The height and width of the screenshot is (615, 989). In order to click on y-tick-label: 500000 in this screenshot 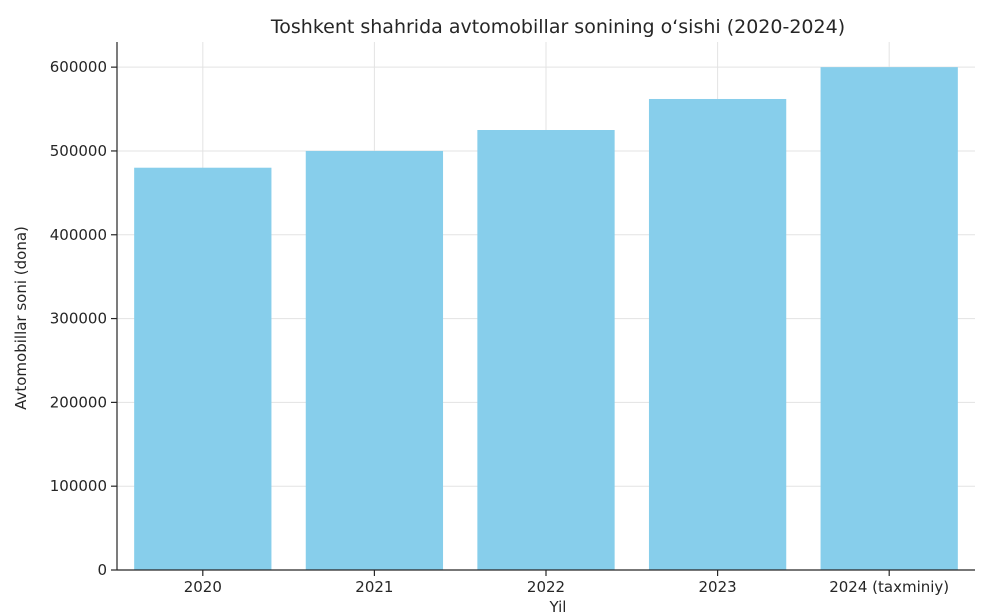, I will do `click(78, 151)`.